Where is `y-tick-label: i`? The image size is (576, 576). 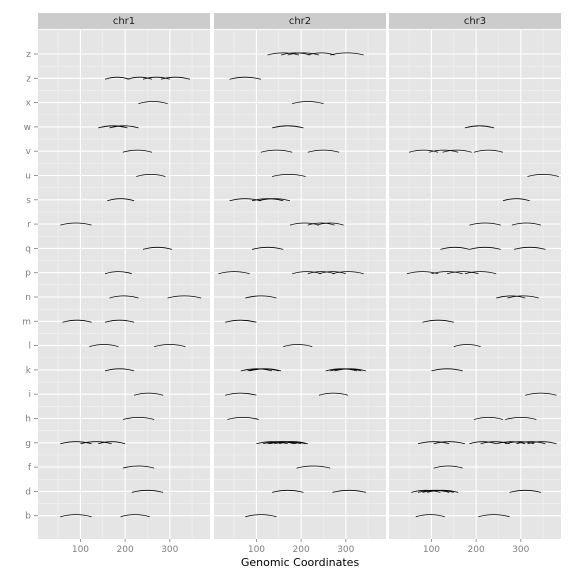 y-tick-label: i is located at coordinates (29, 395).